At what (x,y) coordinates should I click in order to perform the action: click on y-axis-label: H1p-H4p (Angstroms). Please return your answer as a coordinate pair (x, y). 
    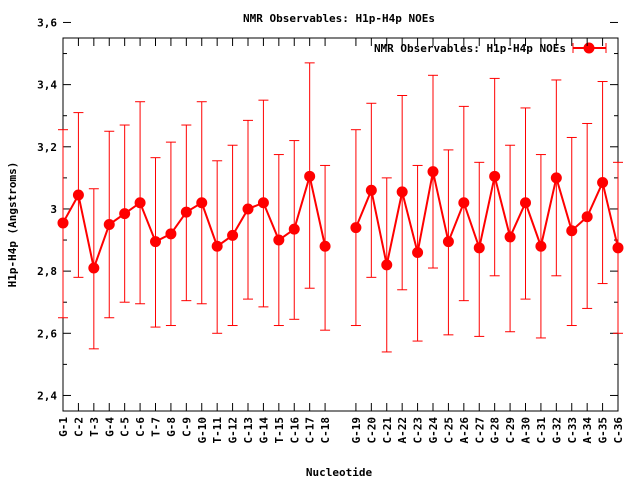
    Looking at the image, I should click on (12, 225).